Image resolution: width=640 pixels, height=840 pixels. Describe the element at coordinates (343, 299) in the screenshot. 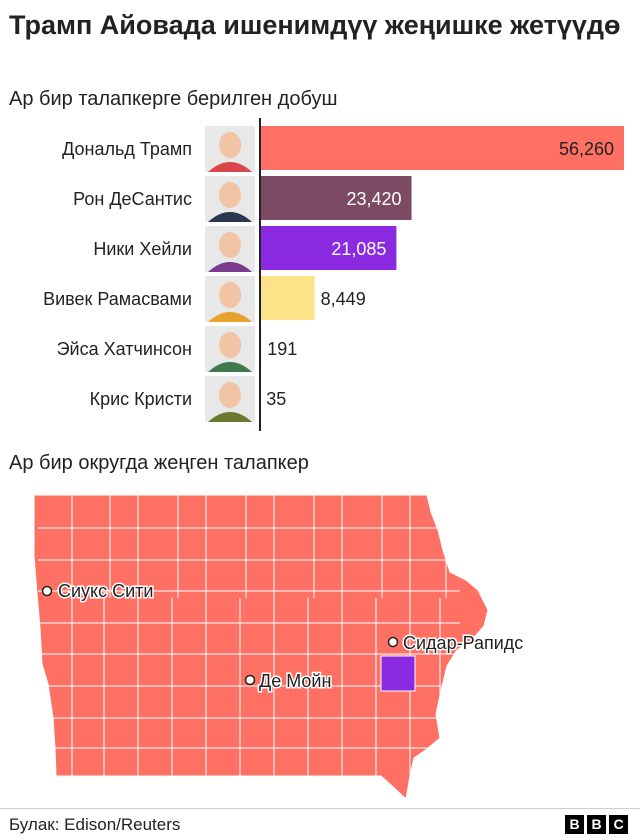

I see `data-label: 8,449` at that location.